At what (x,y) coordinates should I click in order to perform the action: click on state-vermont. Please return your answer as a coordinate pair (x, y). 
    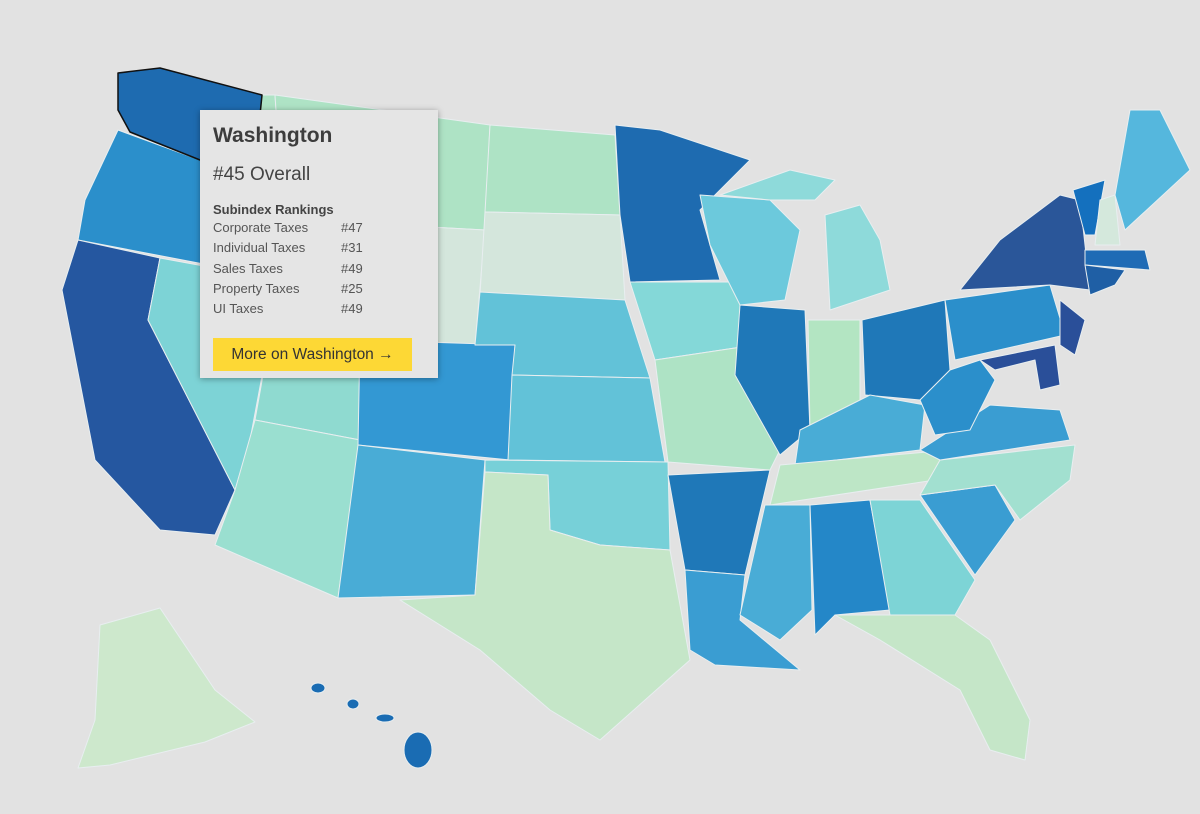
    Looking at the image, I should click on (1089, 207).